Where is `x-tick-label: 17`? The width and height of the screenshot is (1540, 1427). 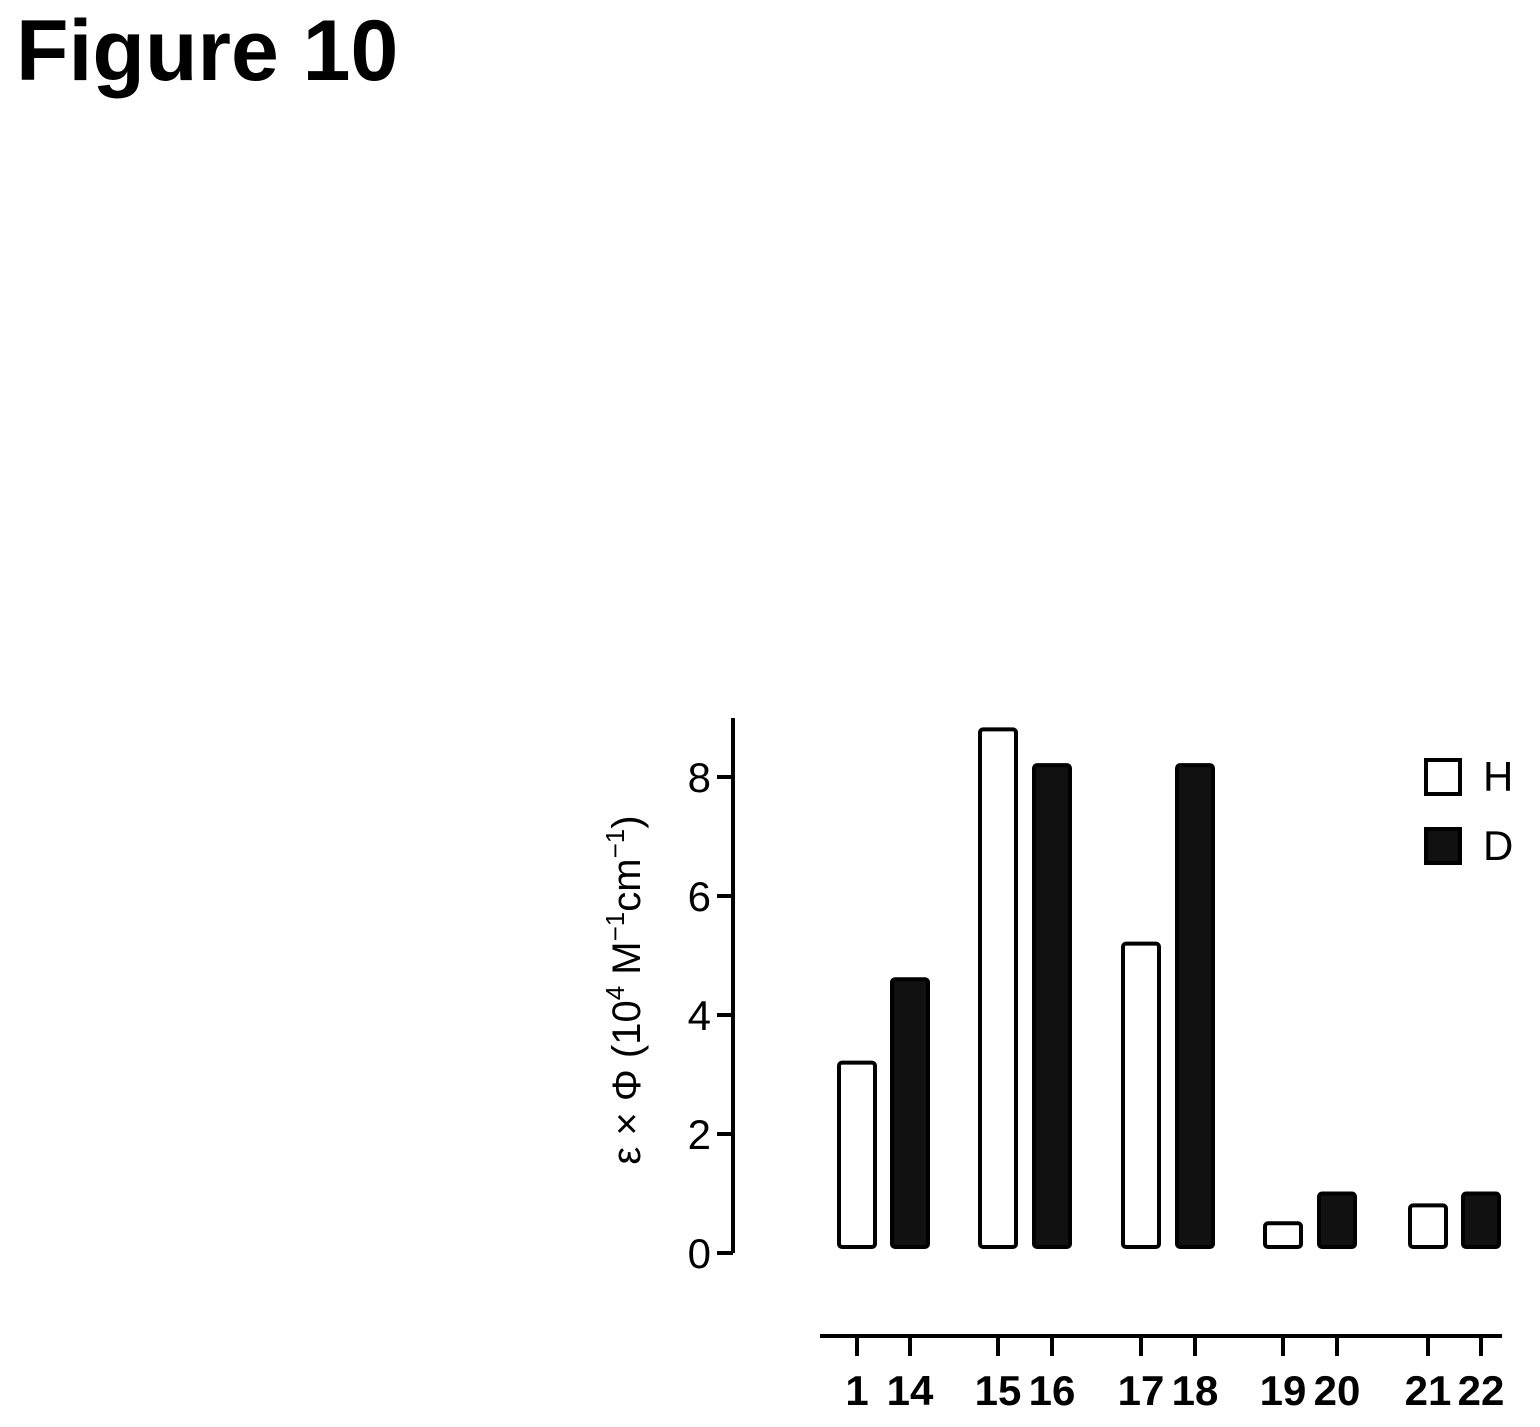
x-tick-label: 17 is located at coordinates (1141, 1390).